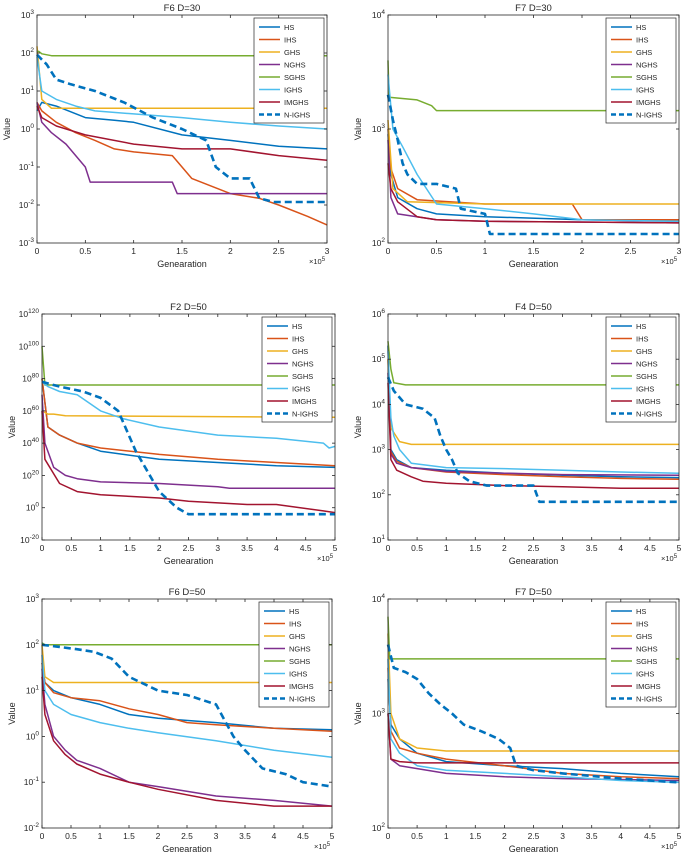 This screenshot has height=853, width=685. What do you see at coordinates (32, 781) in the screenshot?
I see `y-tick-label: 10⁻¹` at bounding box center [32, 781].